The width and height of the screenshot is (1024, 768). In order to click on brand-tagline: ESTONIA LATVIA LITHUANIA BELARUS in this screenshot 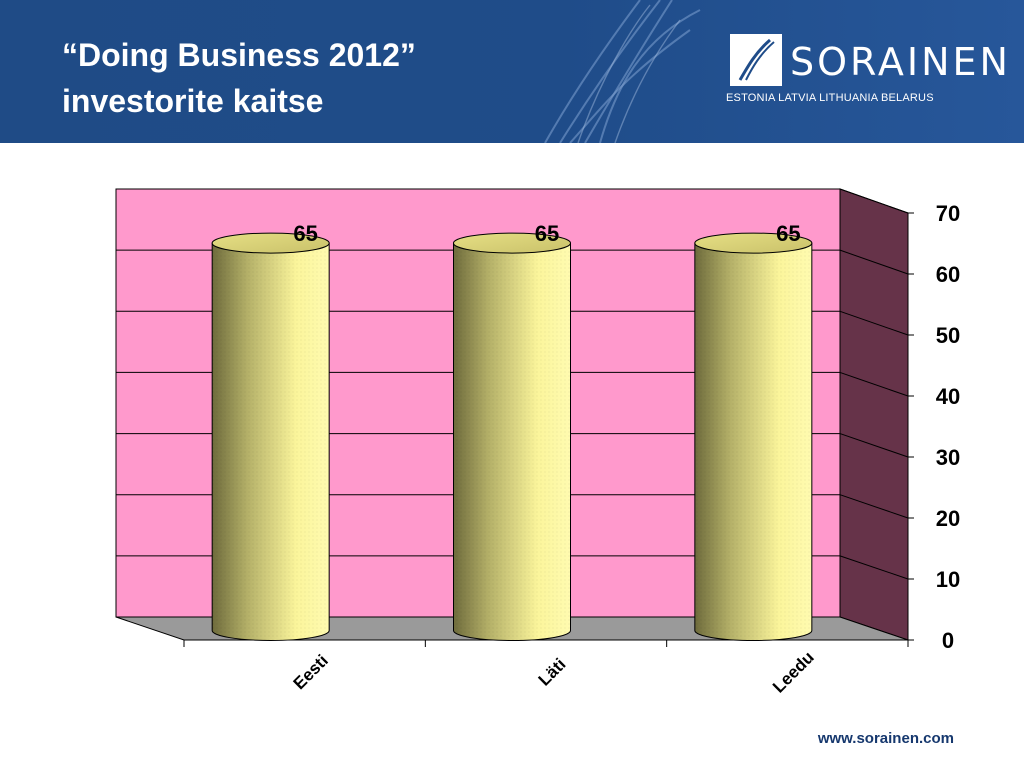, I will do `click(830, 98)`.